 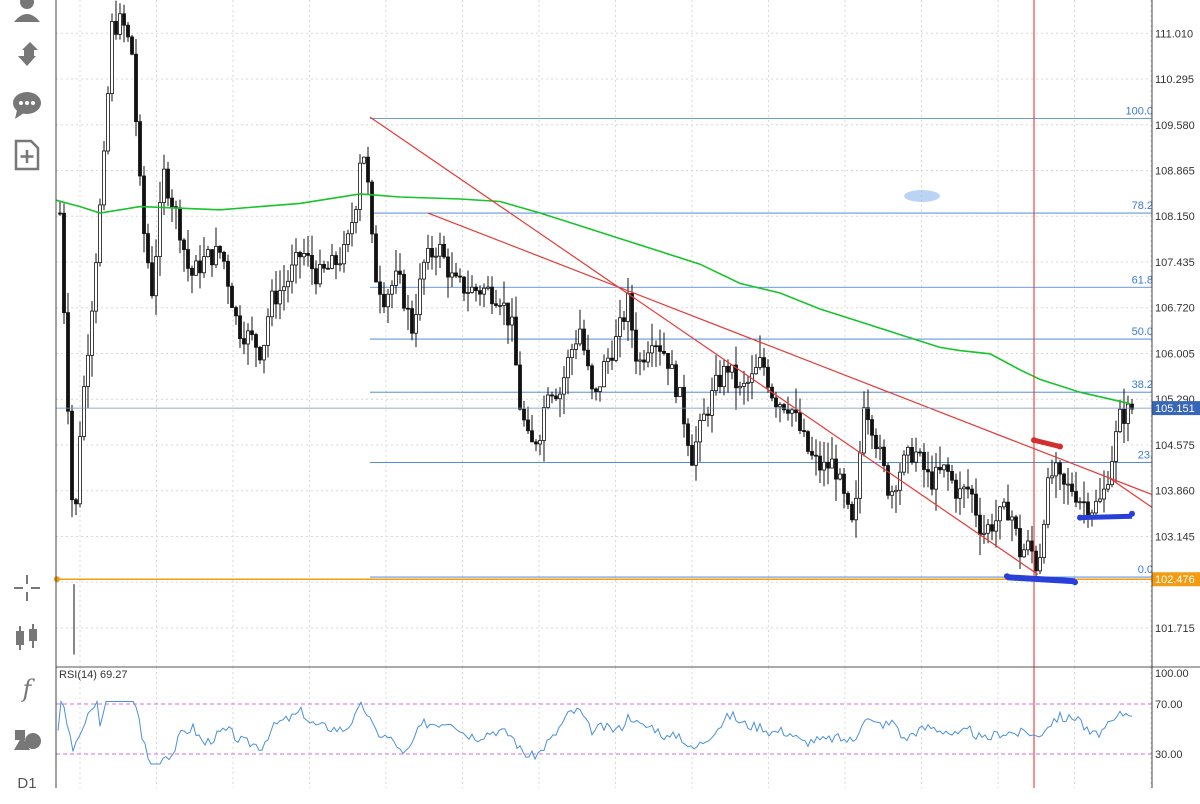 I want to click on trade-icon, so click(x=27, y=55).